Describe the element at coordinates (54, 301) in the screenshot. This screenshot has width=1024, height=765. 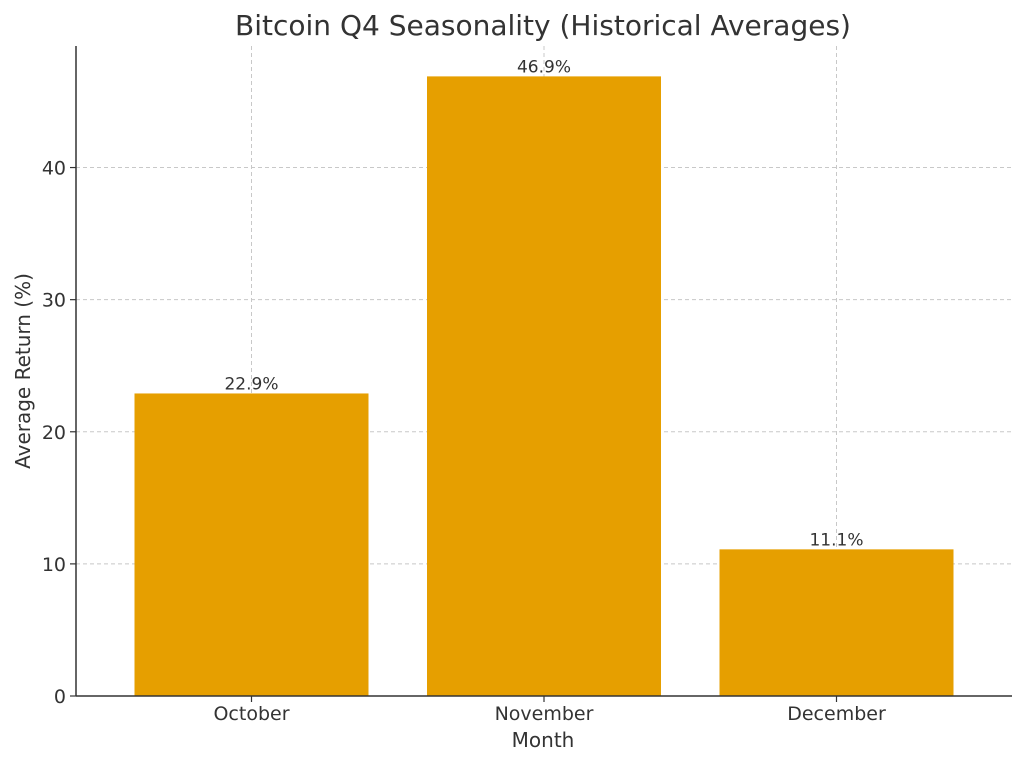
I see `y-tick-label-3: 30` at that location.